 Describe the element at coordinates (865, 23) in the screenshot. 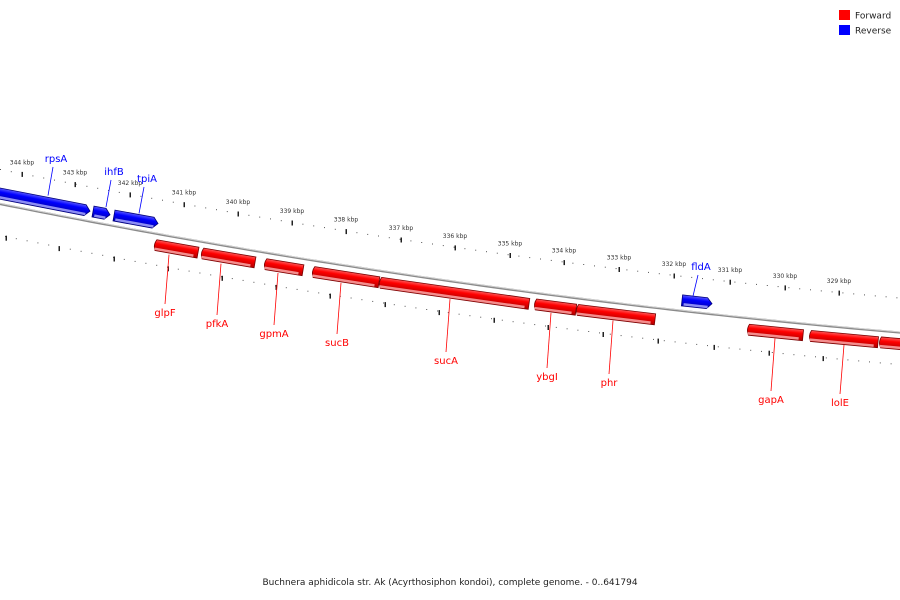

I see `legend: Forward Reverse` at that location.